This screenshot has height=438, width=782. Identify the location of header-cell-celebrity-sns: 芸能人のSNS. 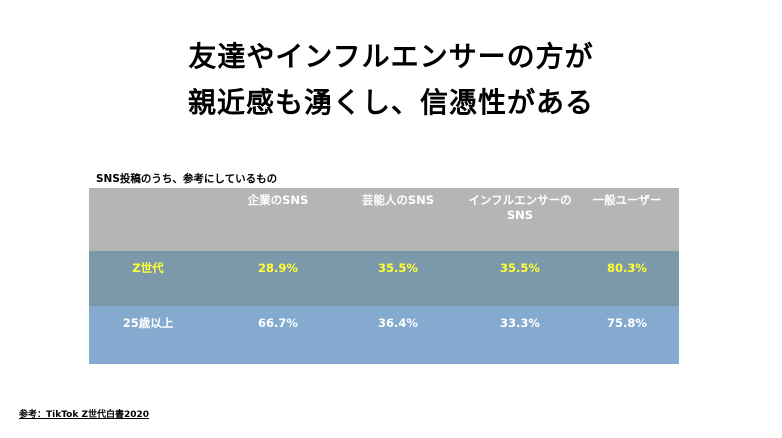
(398, 200).